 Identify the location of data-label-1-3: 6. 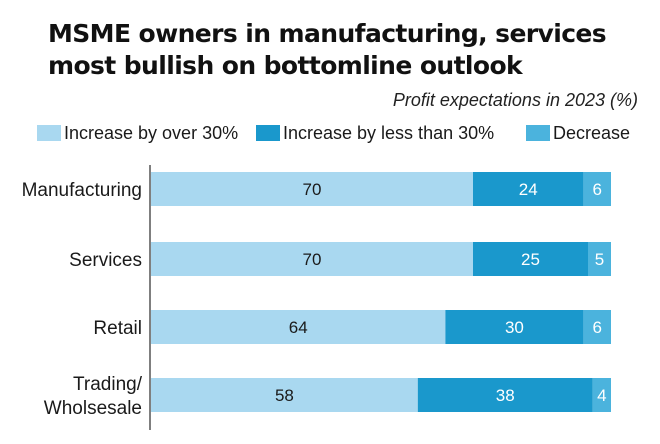
(596, 189).